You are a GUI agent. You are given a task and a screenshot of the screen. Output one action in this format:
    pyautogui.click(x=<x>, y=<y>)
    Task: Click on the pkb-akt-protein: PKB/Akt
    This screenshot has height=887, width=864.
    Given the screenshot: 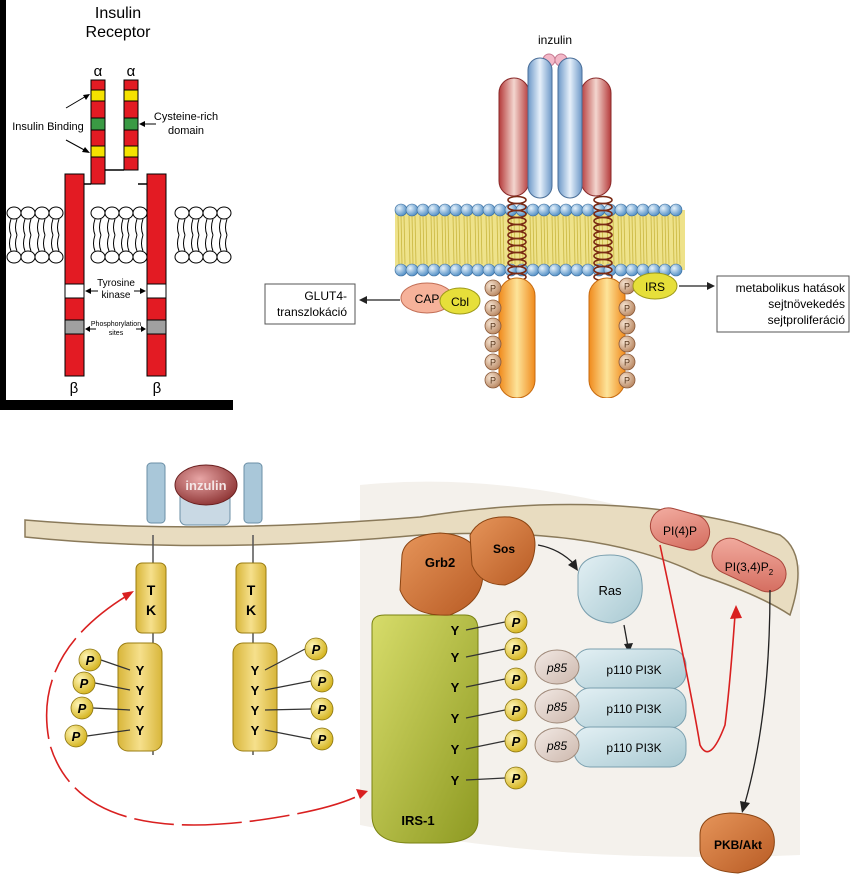 What is the action you would take?
    pyautogui.click(x=737, y=843)
    